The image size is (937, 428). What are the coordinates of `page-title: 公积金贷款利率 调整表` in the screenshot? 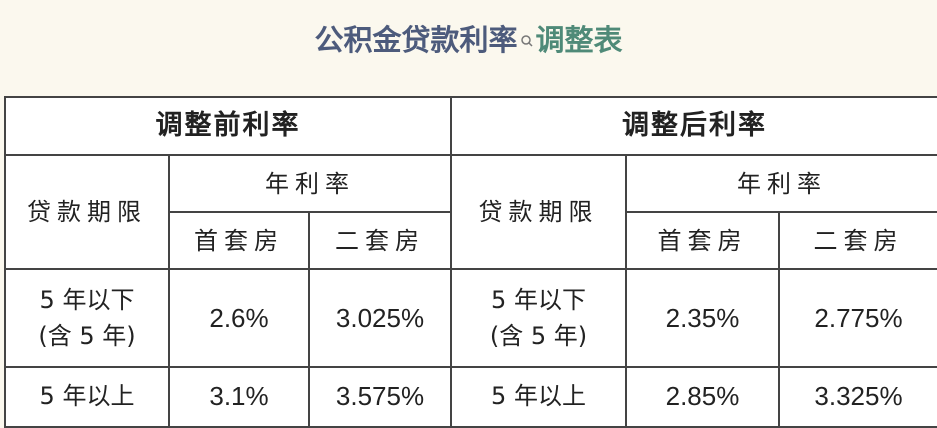 It's located at (468, 40).